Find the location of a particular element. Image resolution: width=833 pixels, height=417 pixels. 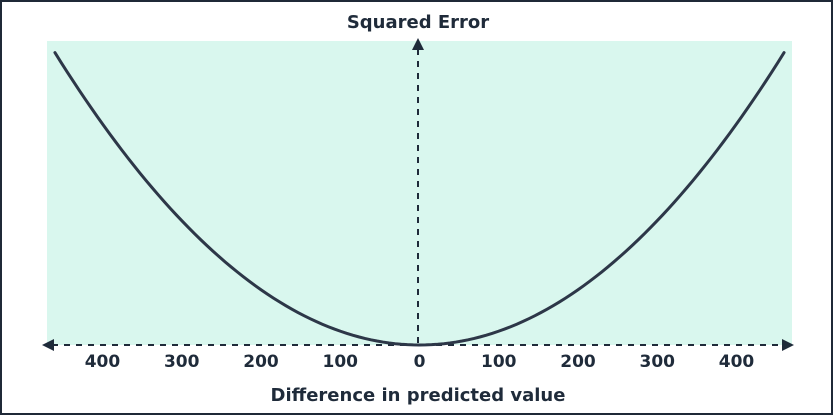

x-axis-left-arrow is located at coordinates (48, 345).